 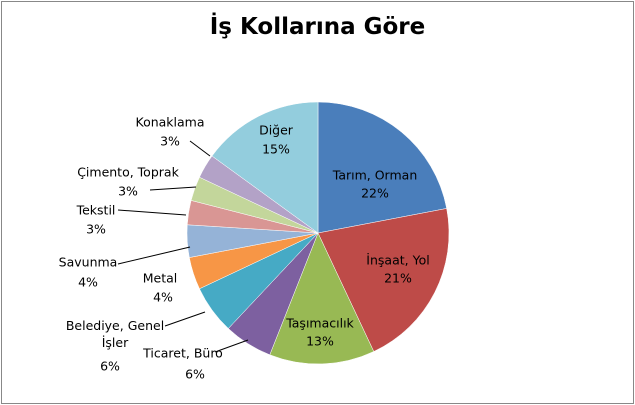 I want to click on slice-label: Ticaret, Büro, so click(x=183, y=353).